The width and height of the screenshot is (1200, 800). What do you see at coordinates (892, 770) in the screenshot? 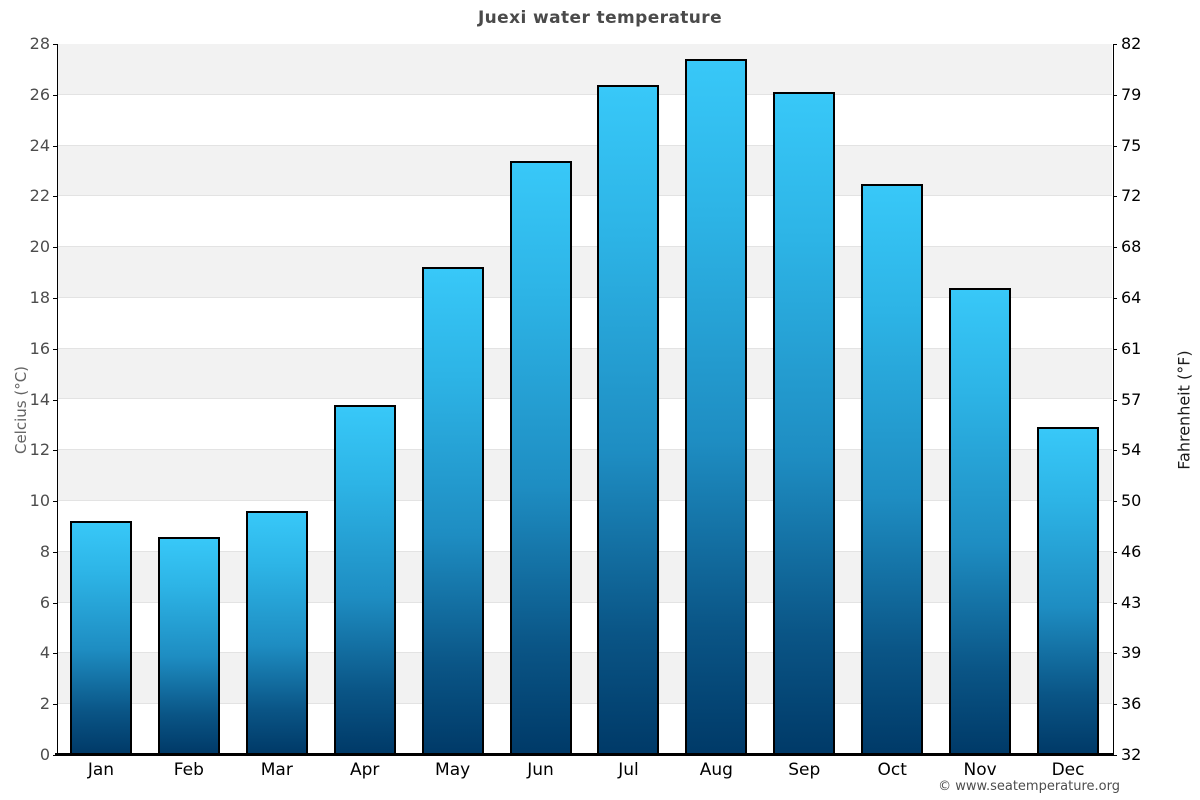
I see `x-axis-tick-month: Oct` at bounding box center [892, 770].